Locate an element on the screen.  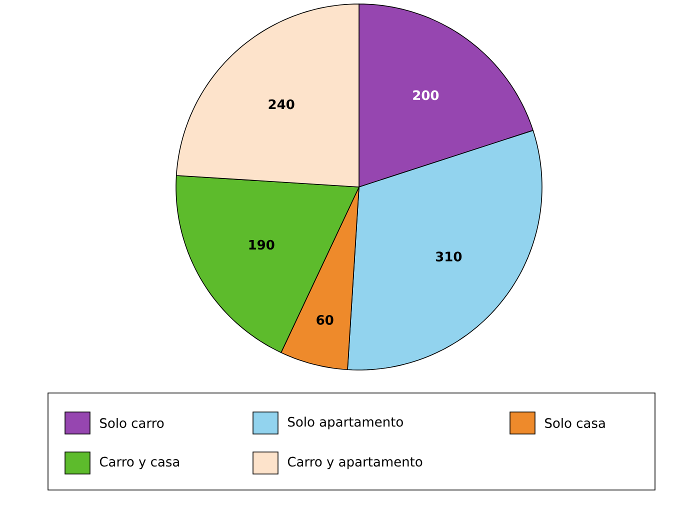
legend-label: Carro y casa is located at coordinates (140, 463).